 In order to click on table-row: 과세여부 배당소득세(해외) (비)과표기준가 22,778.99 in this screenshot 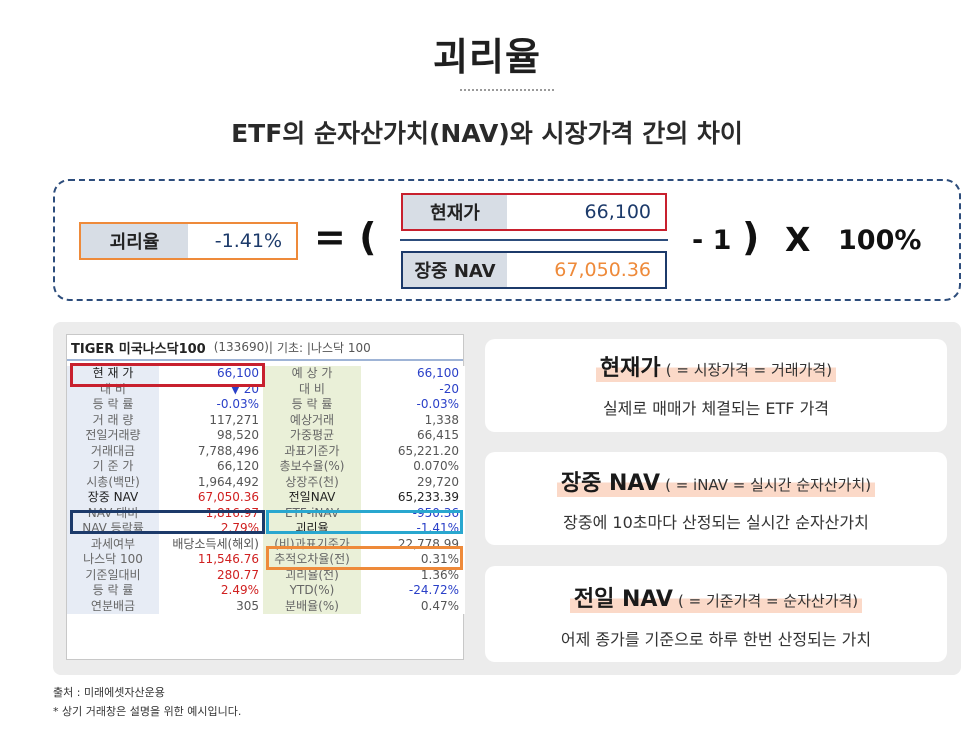, I will do `click(266, 544)`.